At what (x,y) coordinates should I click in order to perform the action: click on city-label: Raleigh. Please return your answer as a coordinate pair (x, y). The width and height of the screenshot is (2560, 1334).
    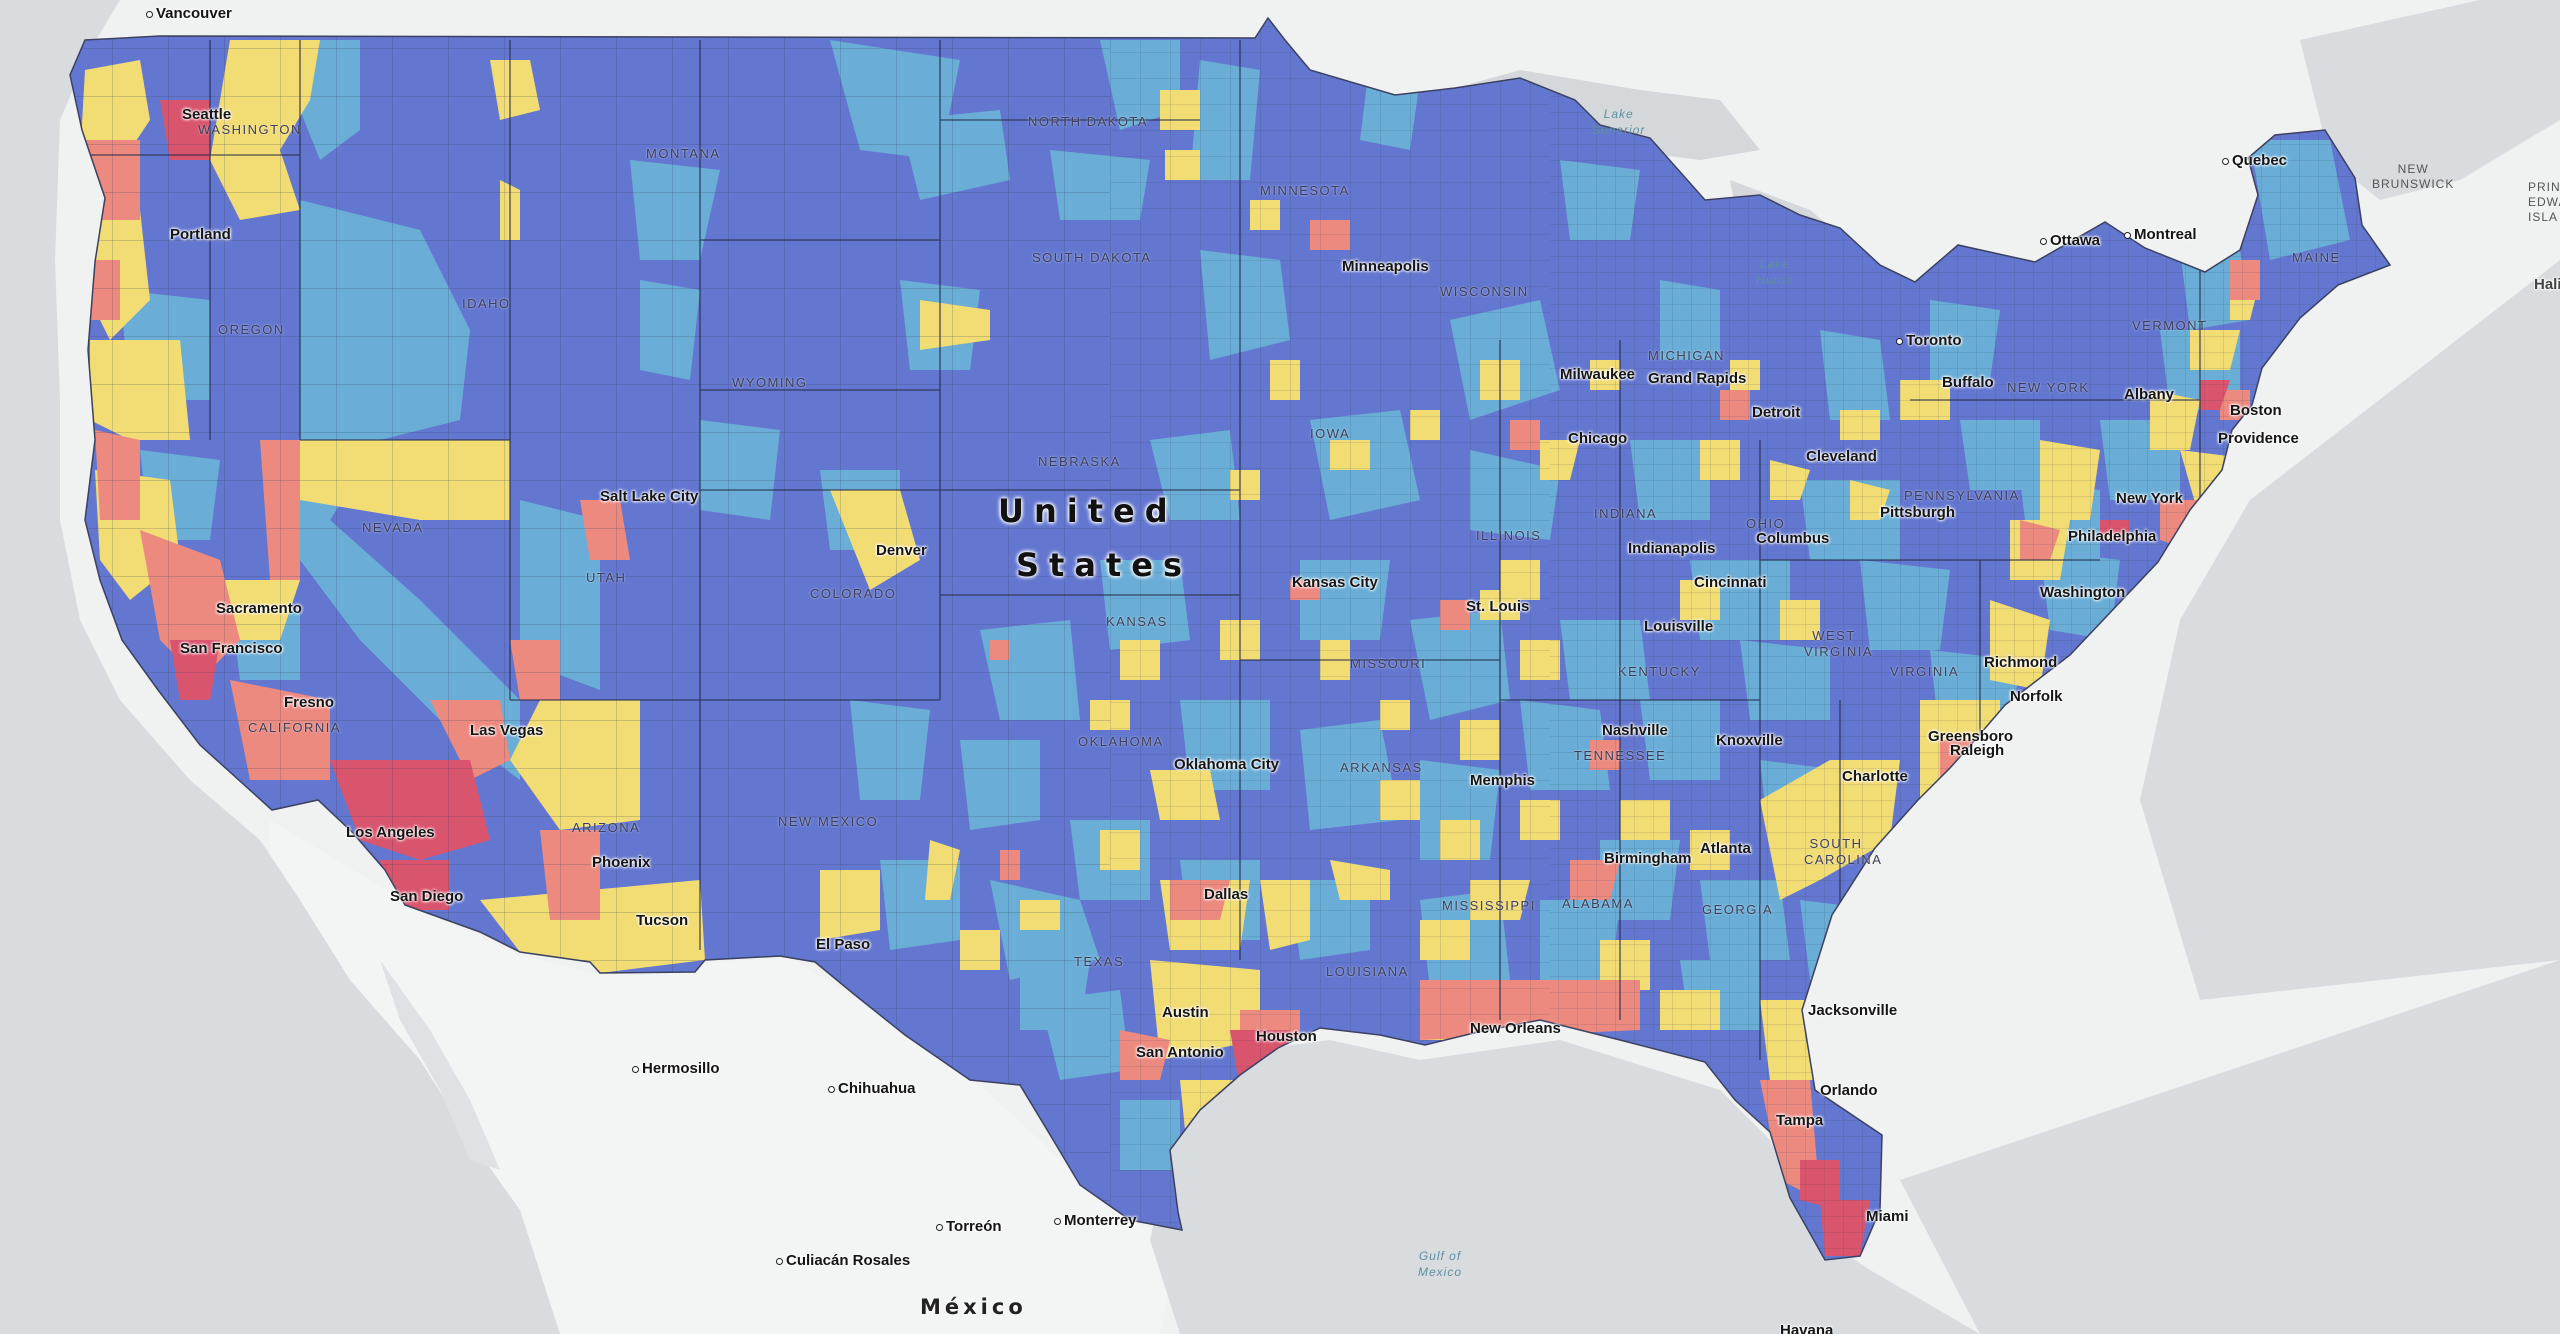
    Looking at the image, I should click on (1977, 750).